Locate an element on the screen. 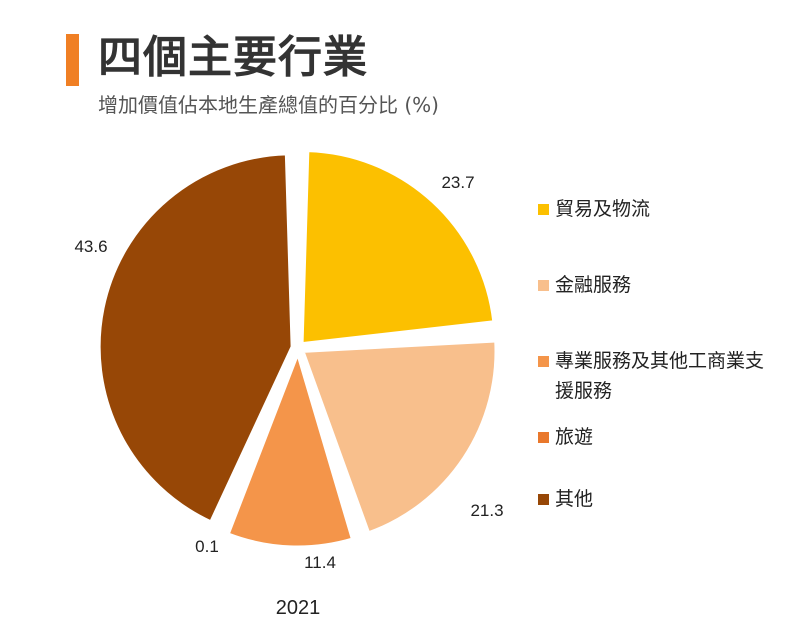 Image resolution: width=800 pixels, height=632 pixels. legend-label: 旅遊 is located at coordinates (574, 437).